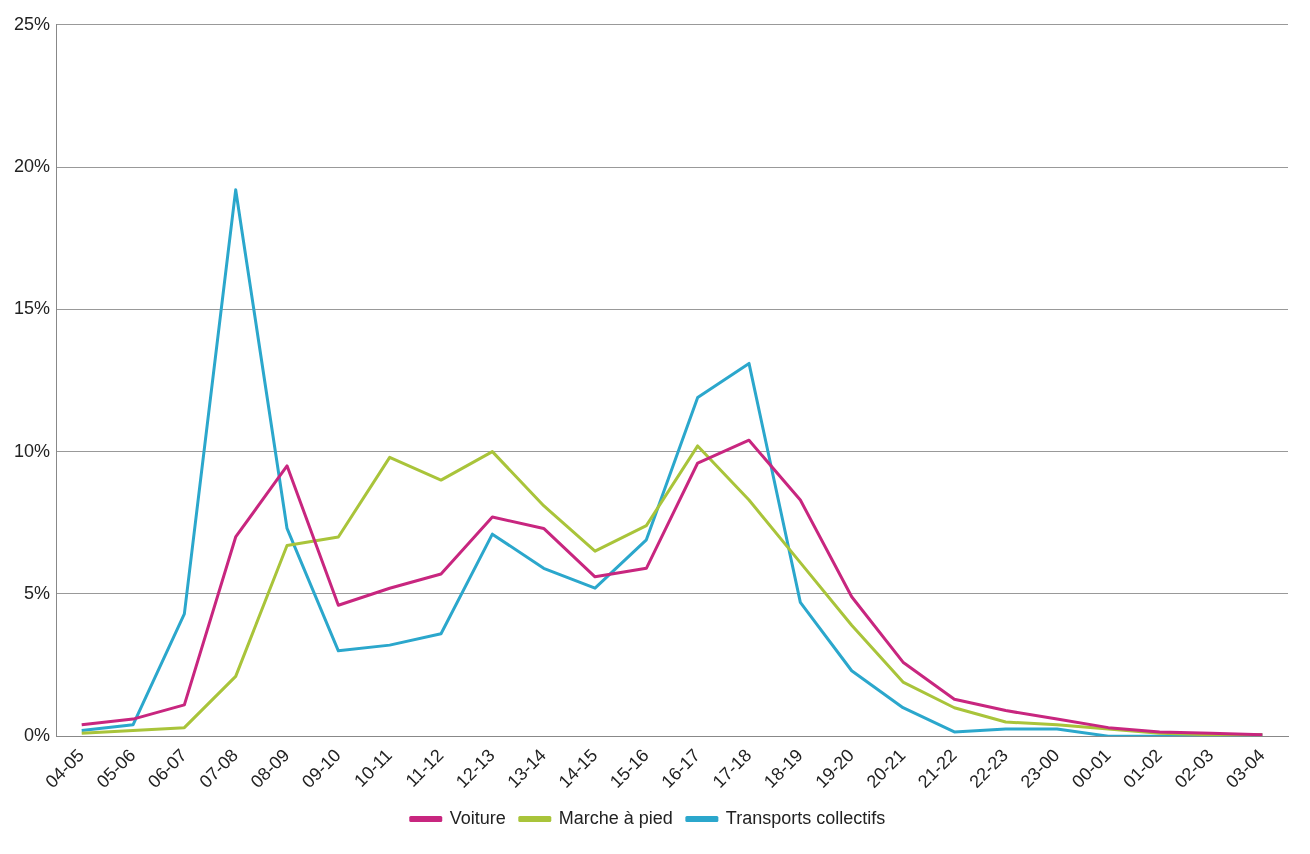  Describe the element at coordinates (32, 23) in the screenshot. I see `y-tick-label: 25%` at that location.